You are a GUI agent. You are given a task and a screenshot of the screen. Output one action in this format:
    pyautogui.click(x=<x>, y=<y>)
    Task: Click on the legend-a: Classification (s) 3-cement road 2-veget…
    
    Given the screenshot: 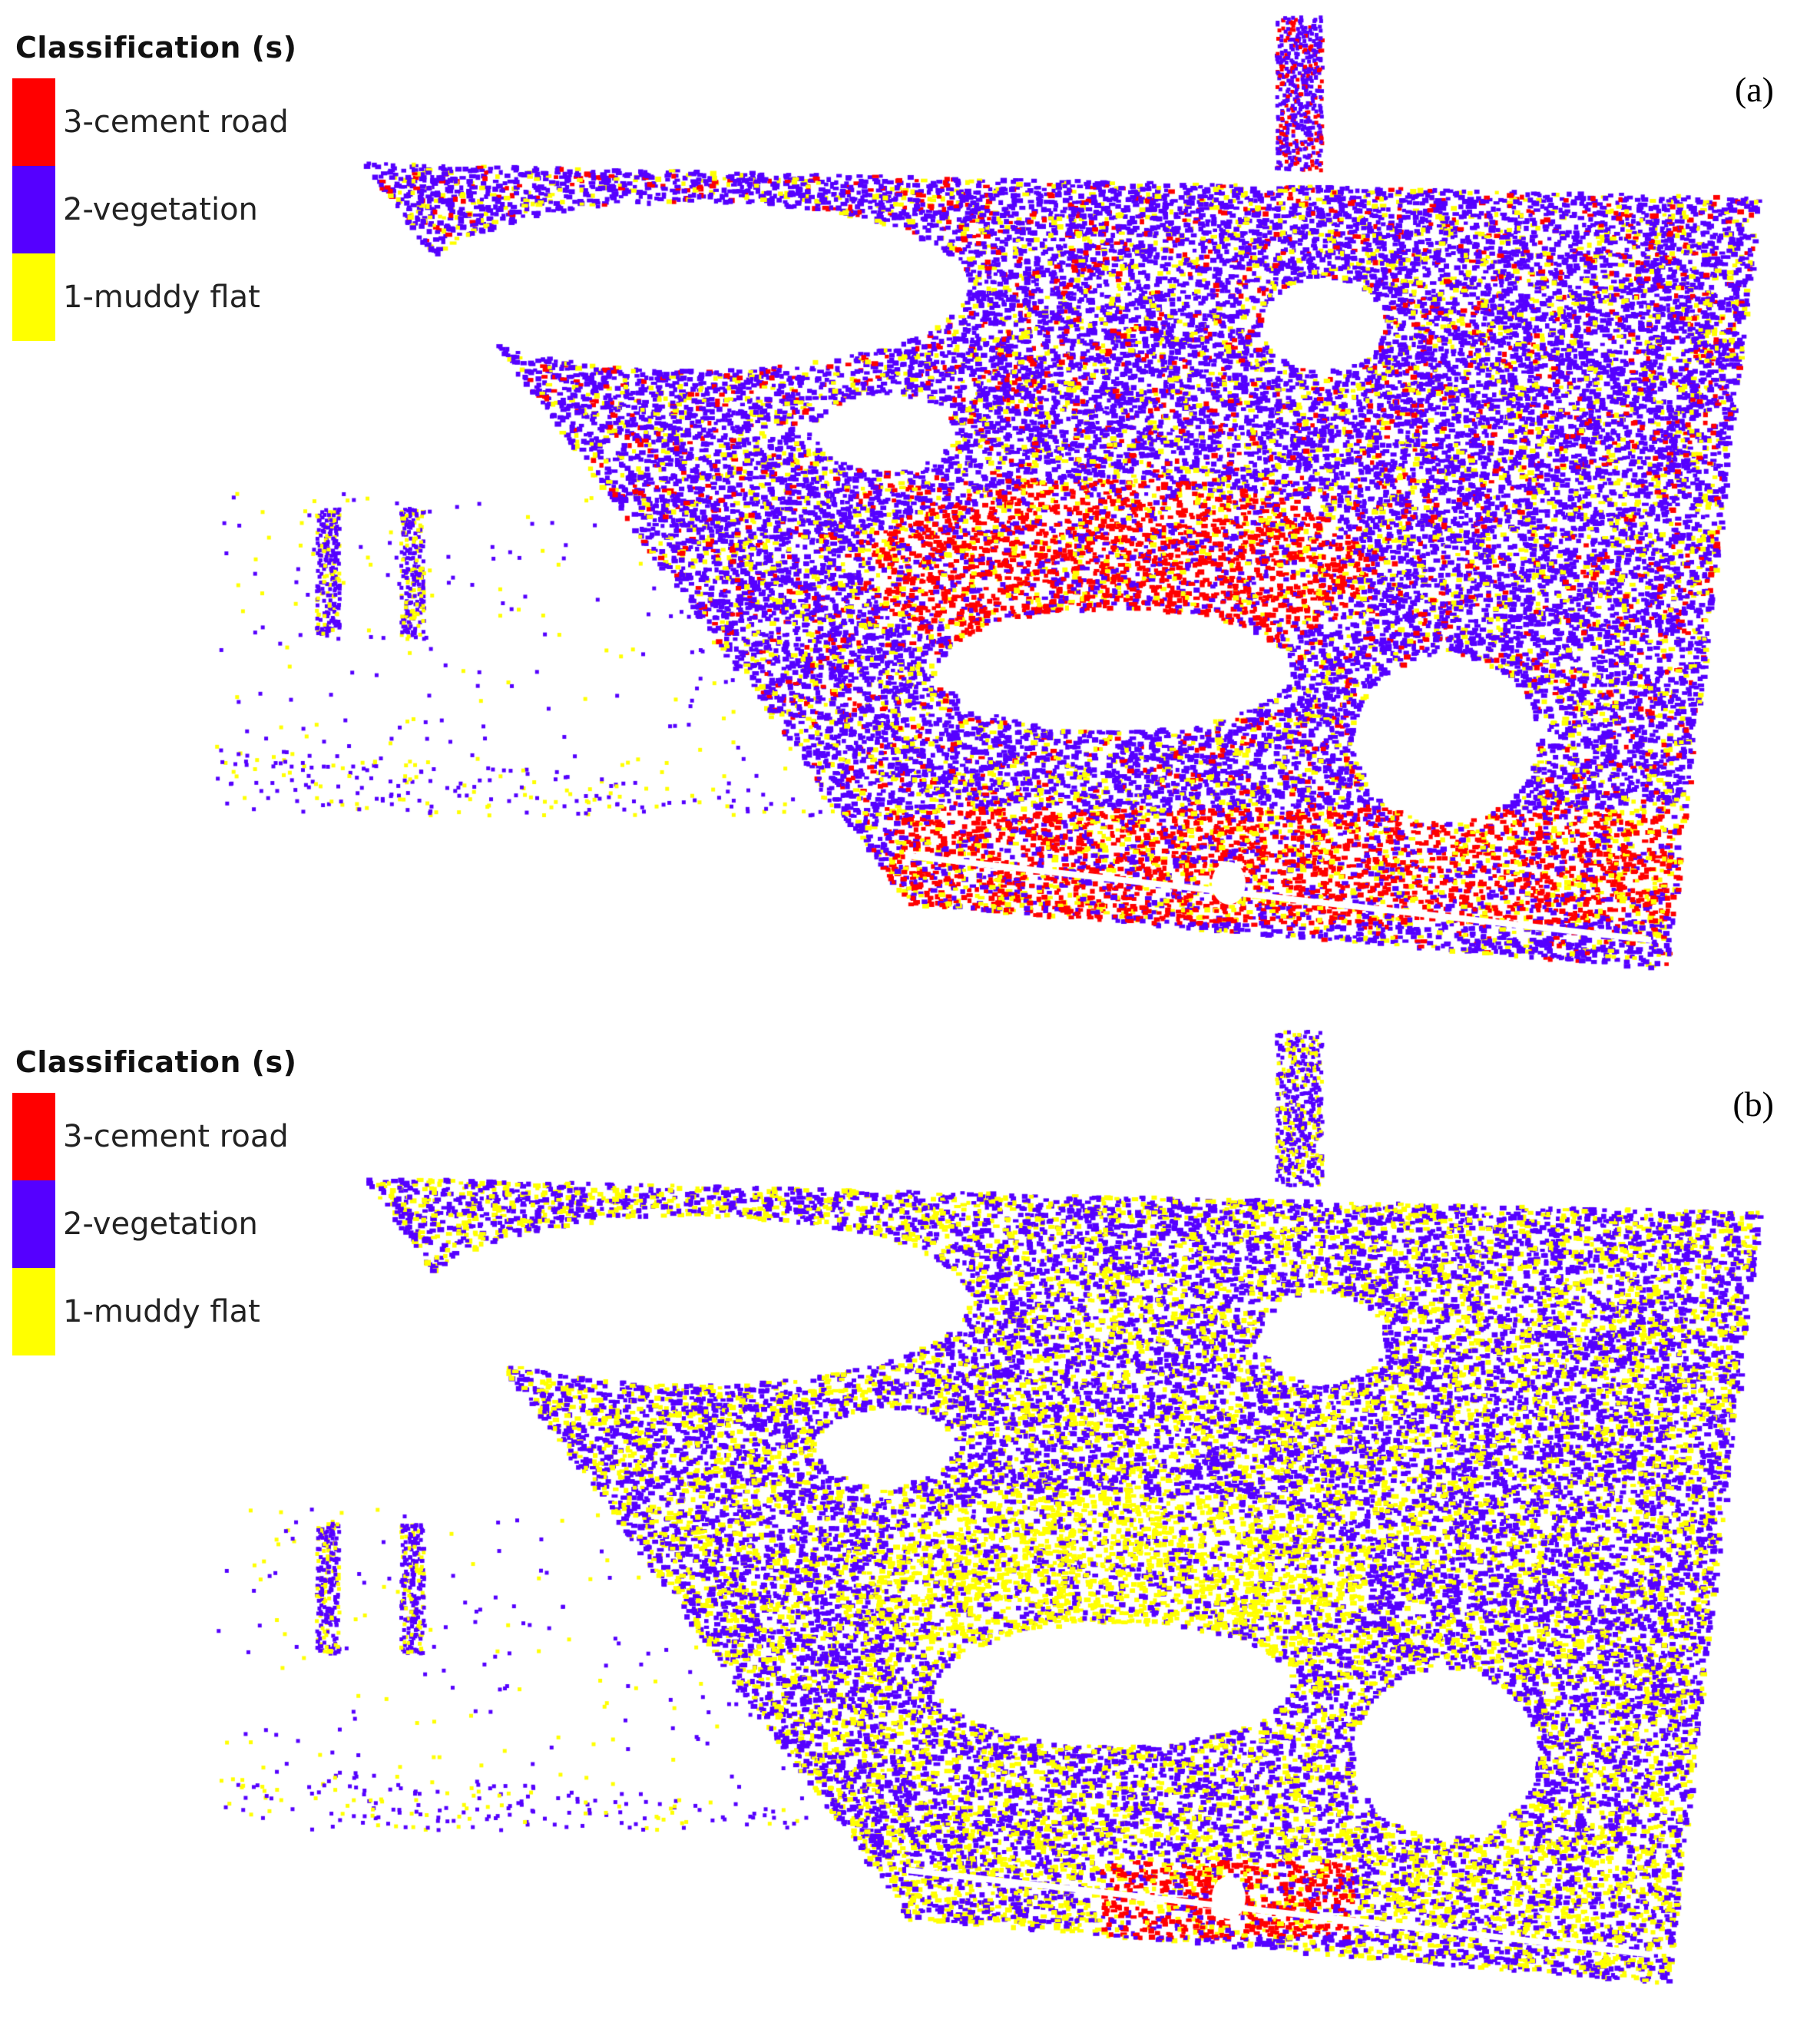 What is the action you would take?
    pyautogui.click(x=173, y=186)
    